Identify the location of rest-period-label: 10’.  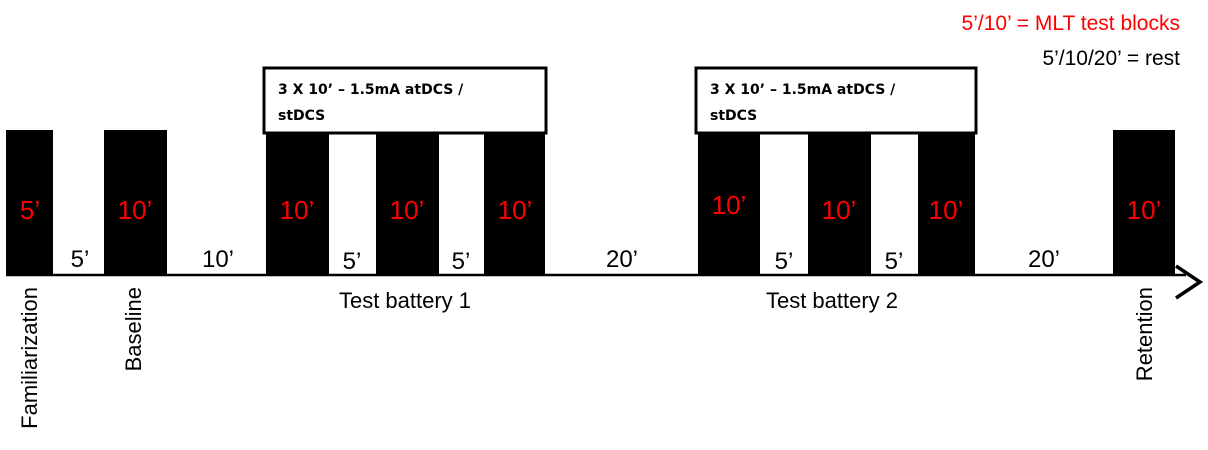
(218, 259).